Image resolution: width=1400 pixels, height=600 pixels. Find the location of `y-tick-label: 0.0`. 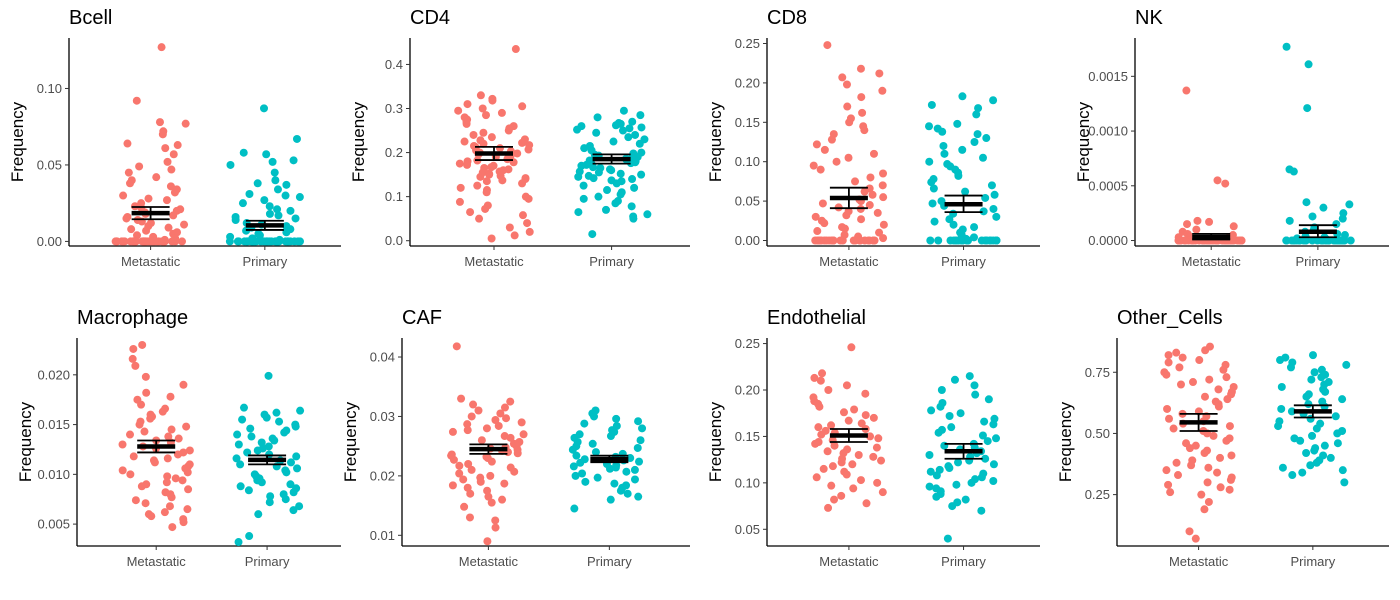

y-tick-label: 0.0 is located at coordinates (394, 240).